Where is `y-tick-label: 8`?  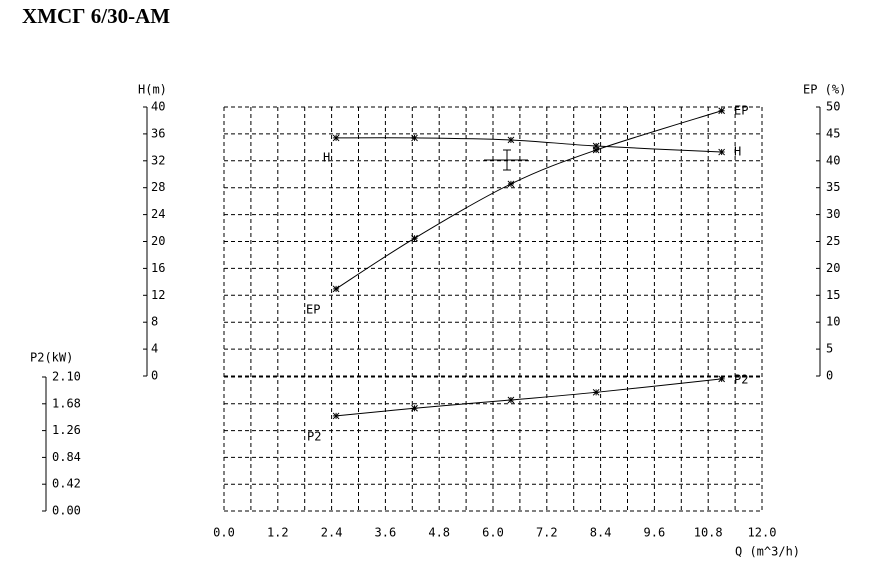 y-tick-label: 8 is located at coordinates (154, 322).